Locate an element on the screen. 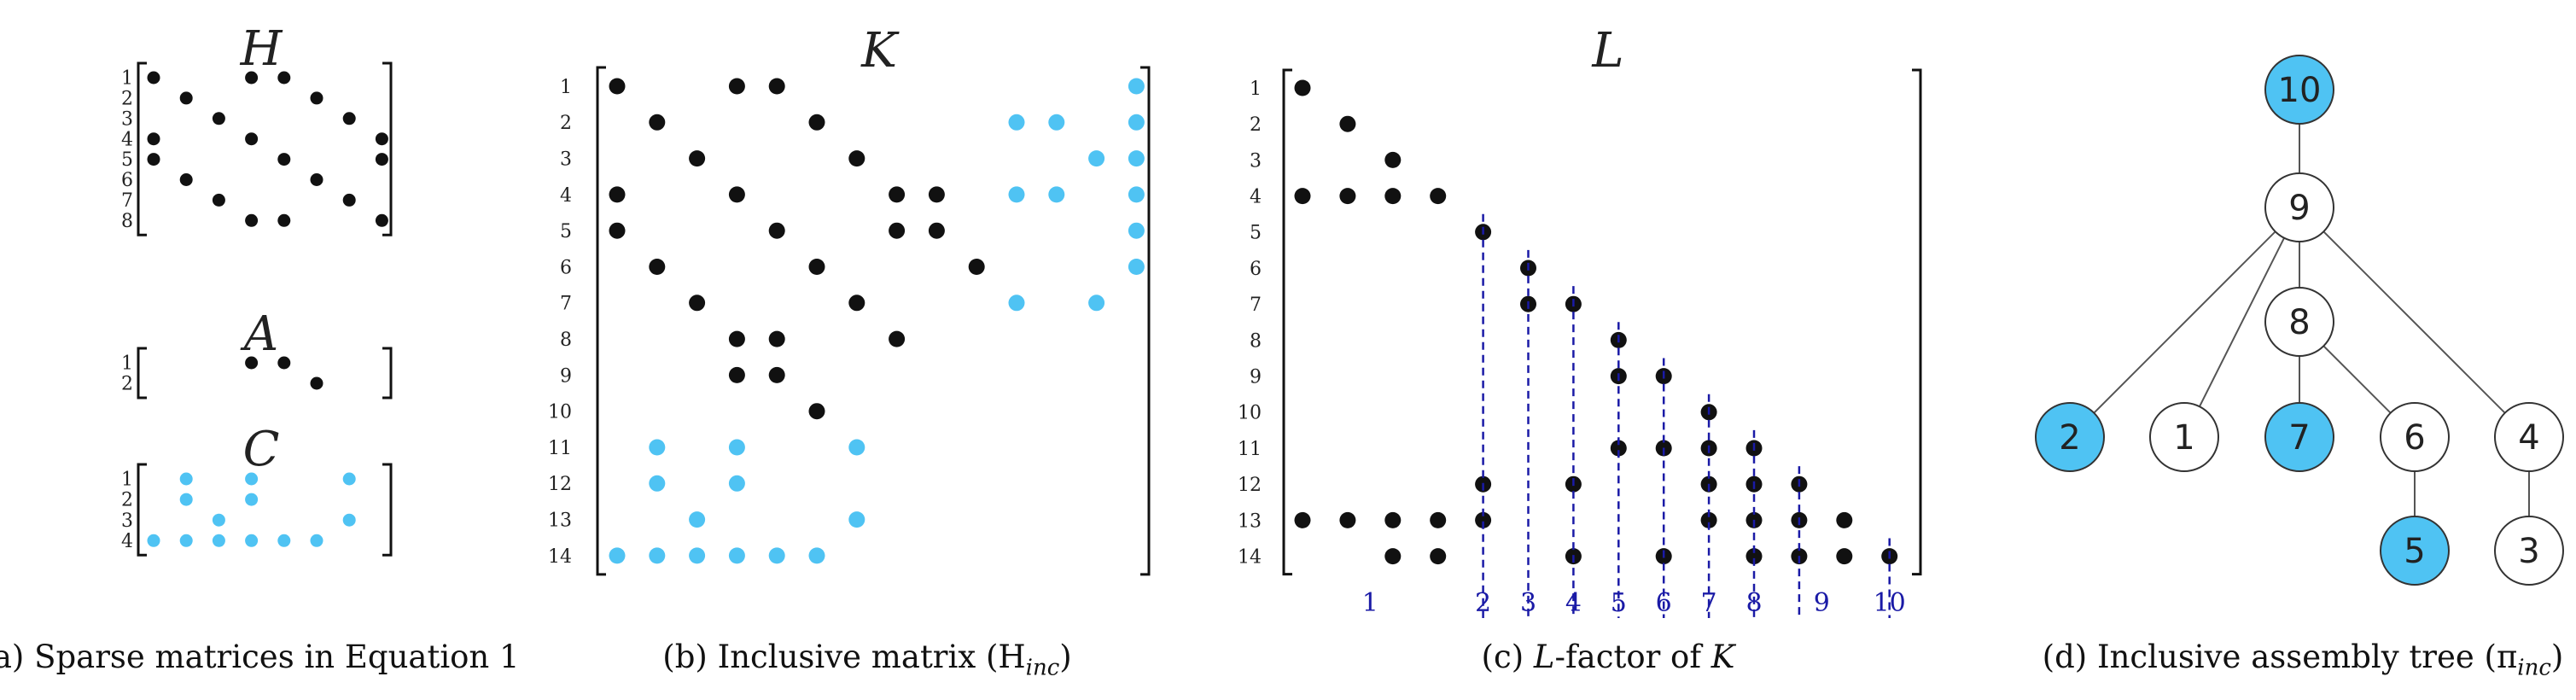  matrix-title-H: H is located at coordinates (261, 49).